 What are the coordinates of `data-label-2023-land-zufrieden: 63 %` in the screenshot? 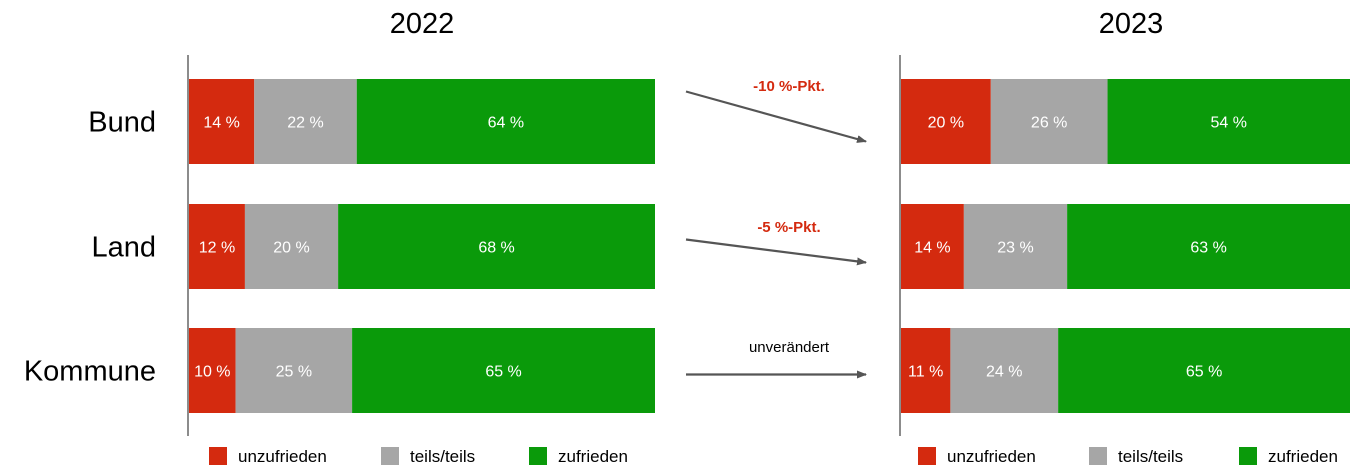 It's located at (1208, 248).